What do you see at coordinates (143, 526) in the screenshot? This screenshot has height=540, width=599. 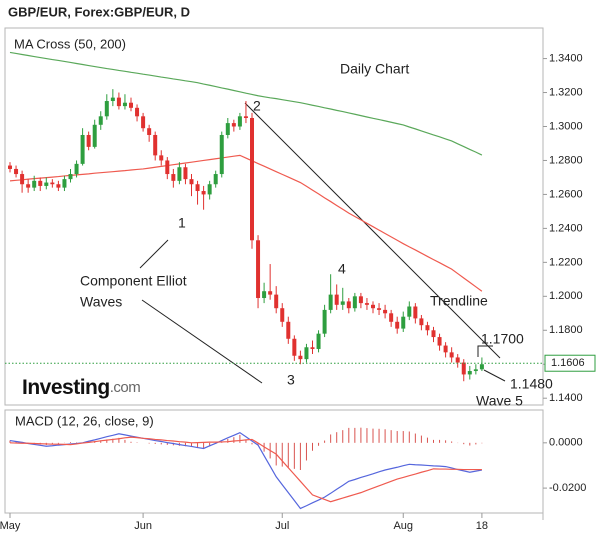 I see `x-tick-label: Jun` at bounding box center [143, 526].